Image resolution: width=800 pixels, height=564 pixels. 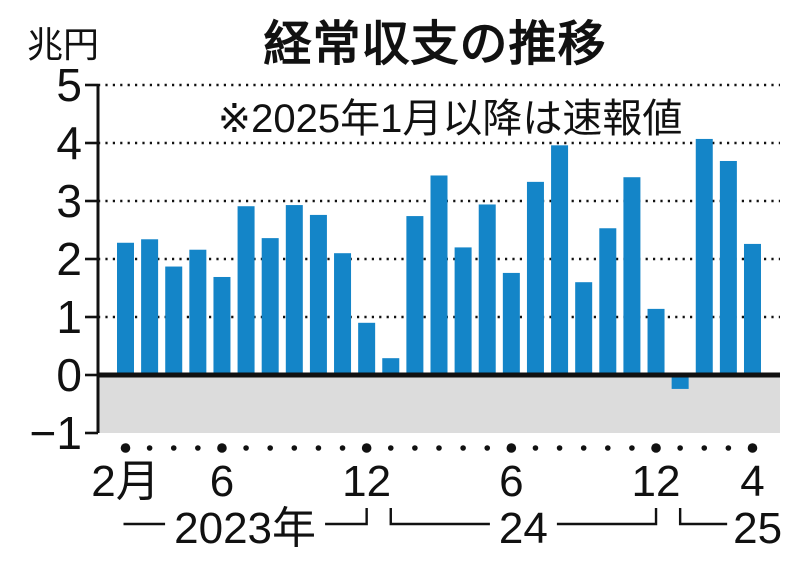 What do you see at coordinates (434, 44) in the screenshot?
I see `chart-title: 経常収支の推移` at bounding box center [434, 44].